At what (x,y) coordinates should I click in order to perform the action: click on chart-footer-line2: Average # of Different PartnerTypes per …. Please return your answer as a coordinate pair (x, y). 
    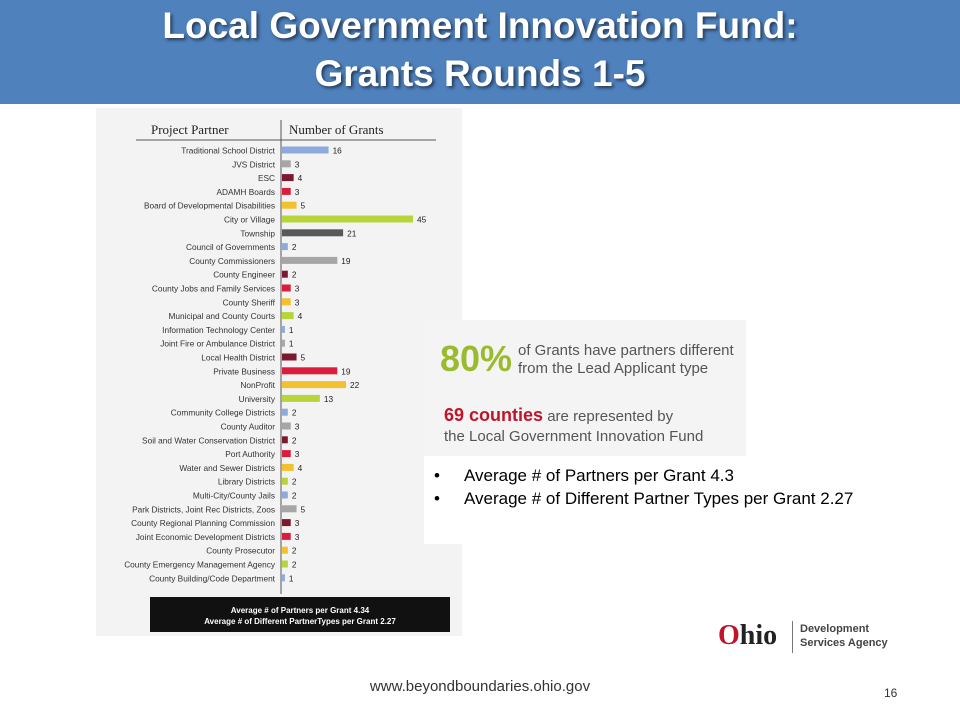
    Looking at the image, I should click on (300, 621).